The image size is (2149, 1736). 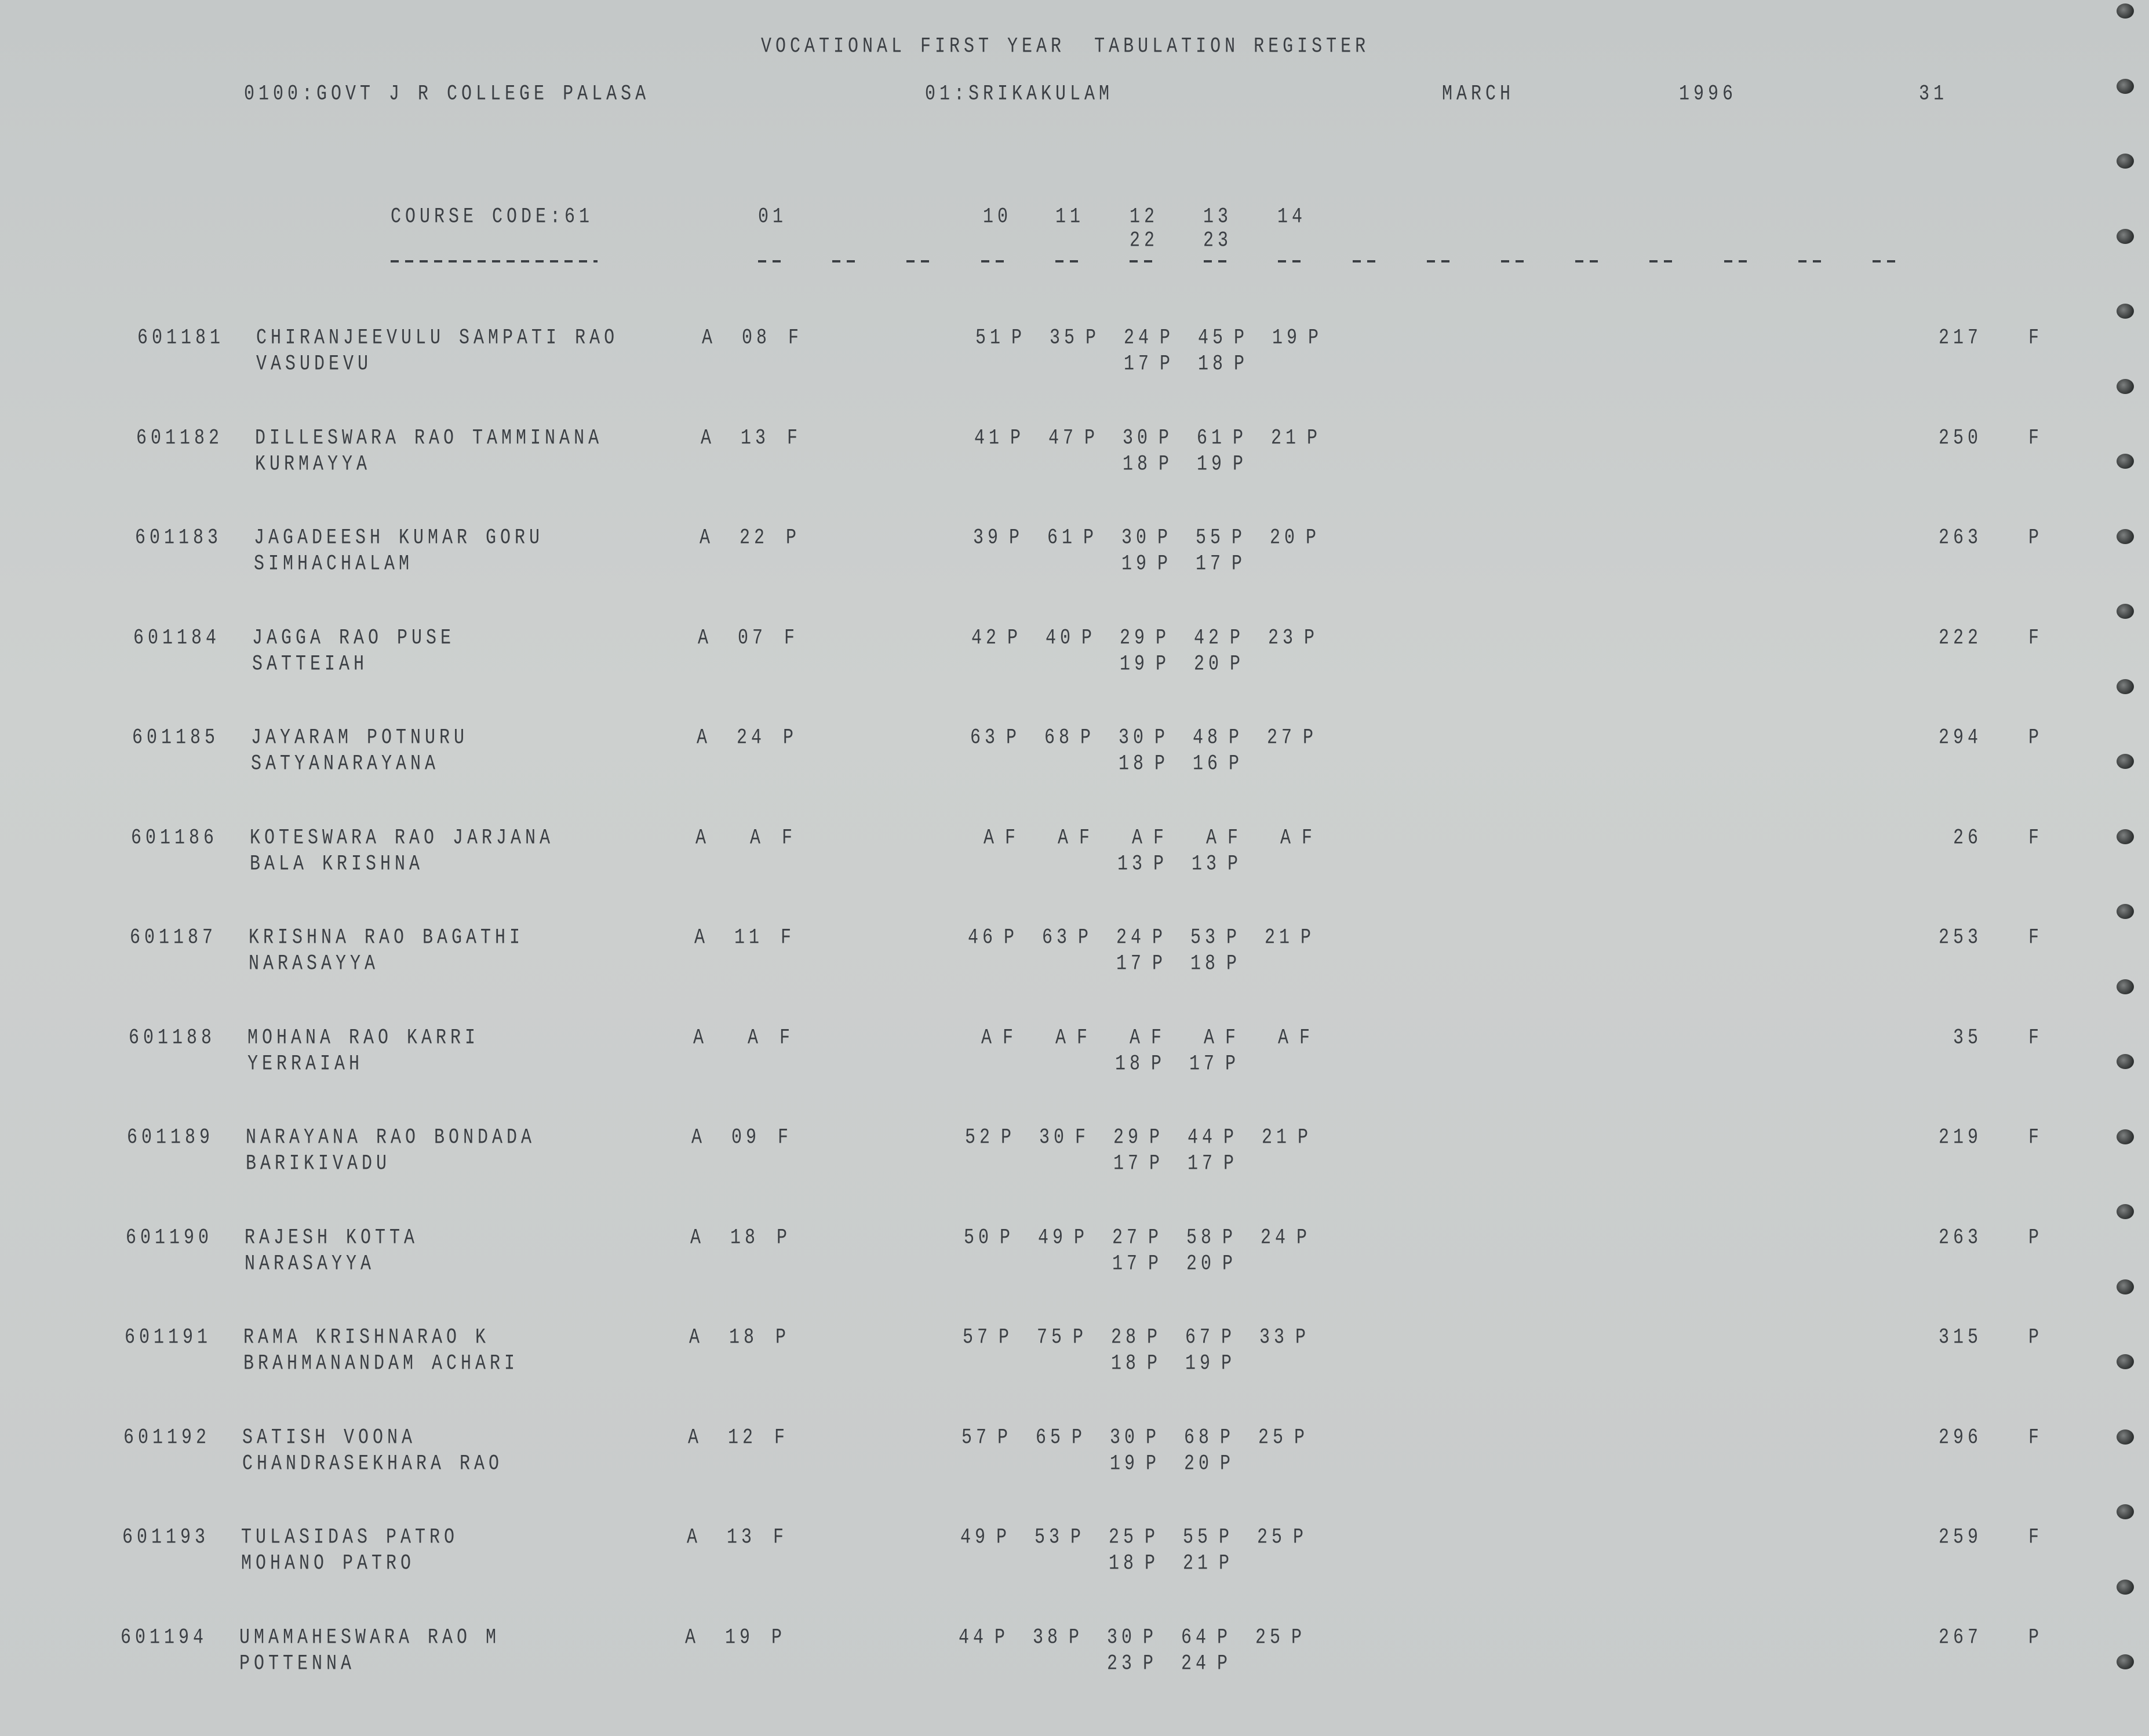 I want to click on subject-mark: 21, so click(x=1276, y=1137).